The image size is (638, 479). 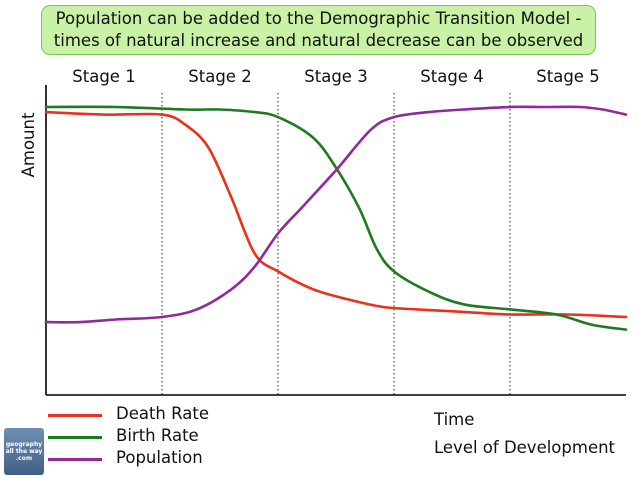 I want to click on legend-swatch-population, so click(x=75, y=459).